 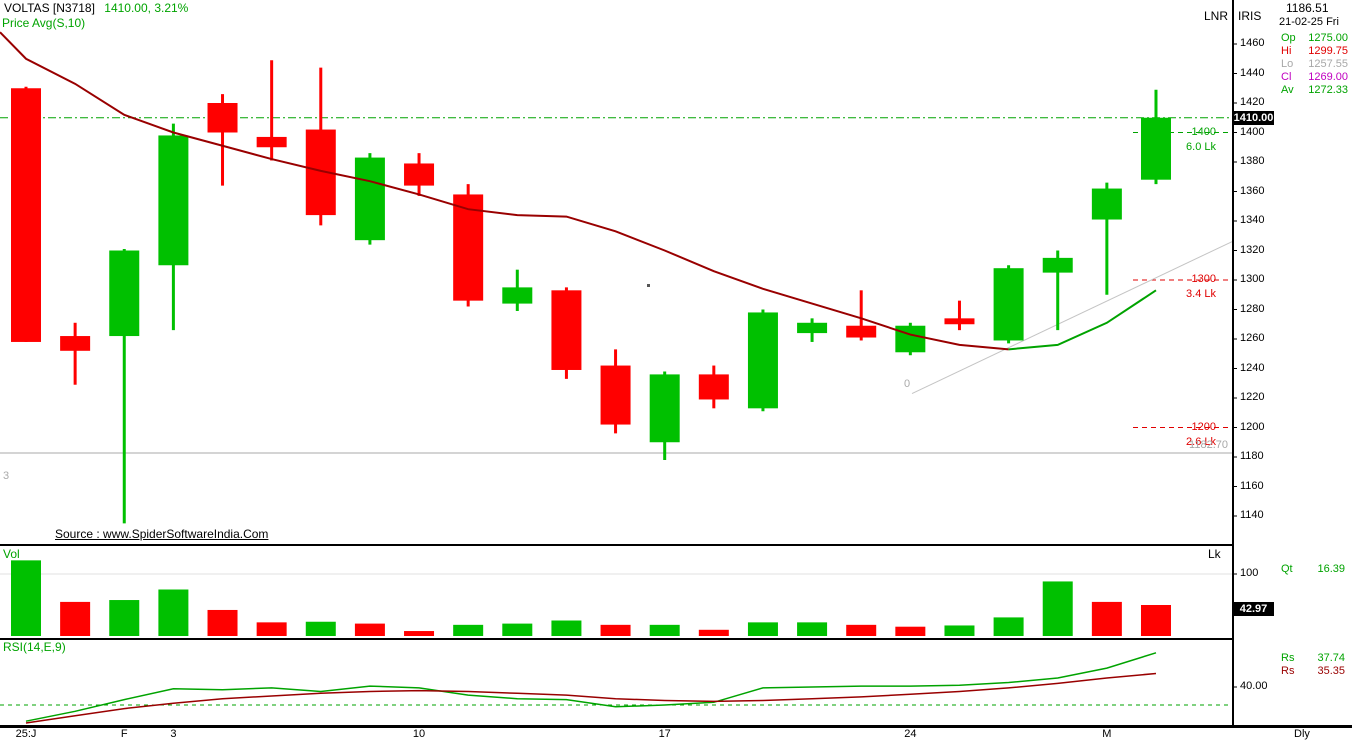 What do you see at coordinates (1252, 161) in the screenshot?
I see `price-tick: 1380` at bounding box center [1252, 161].